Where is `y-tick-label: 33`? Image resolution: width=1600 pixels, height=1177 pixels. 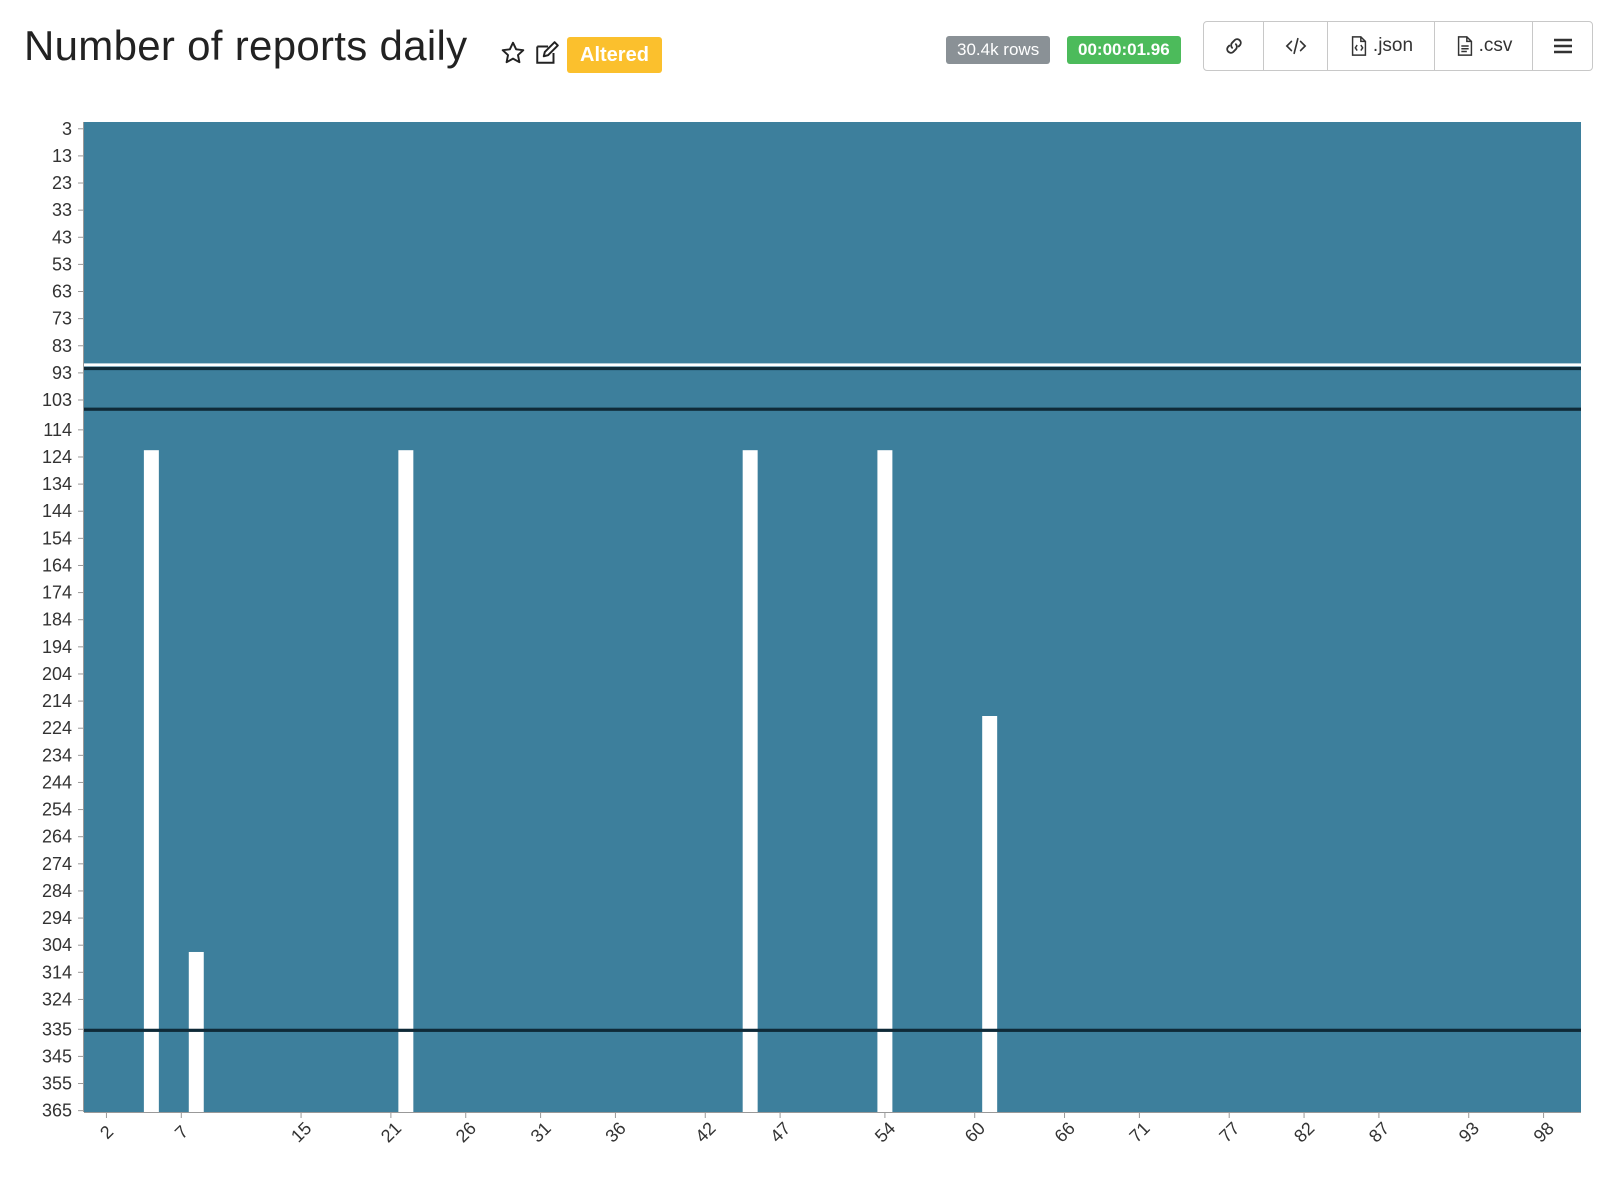 y-tick-label: 33 is located at coordinates (62, 210).